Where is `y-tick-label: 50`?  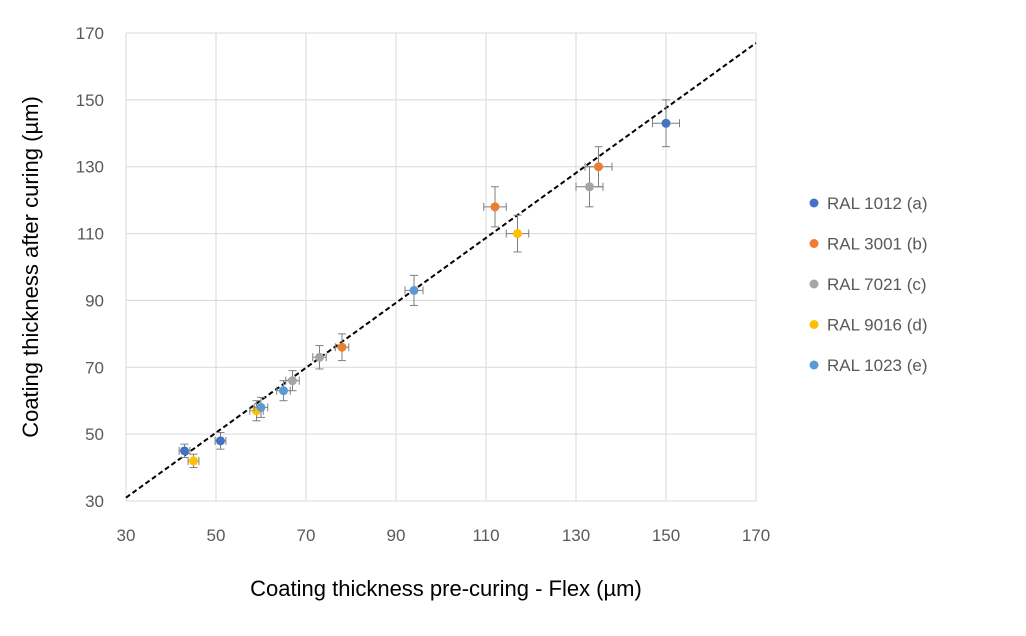
y-tick-label: 50 is located at coordinates (94, 434).